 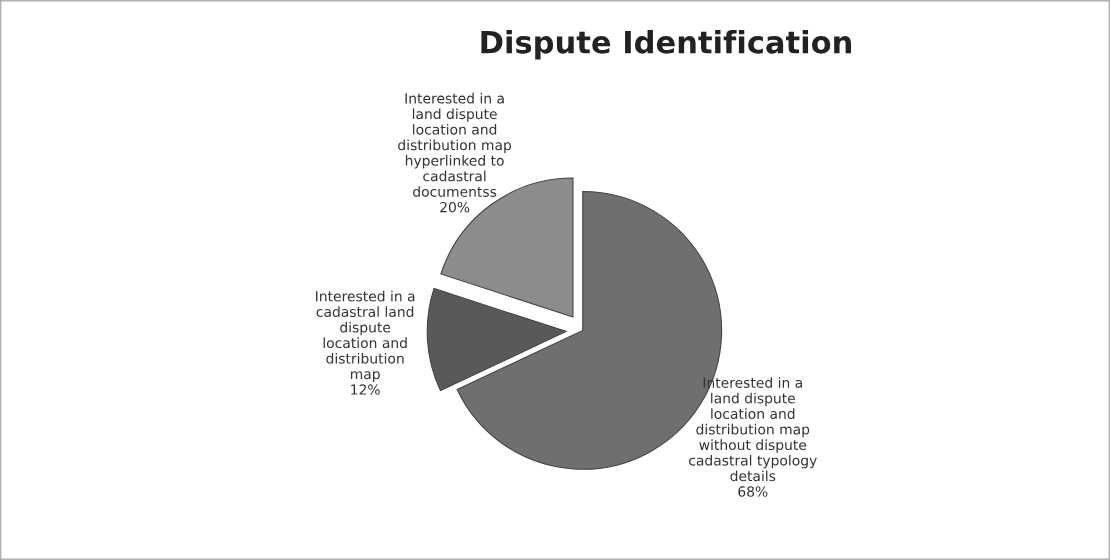 I want to click on data-label: 12%, so click(x=365, y=389).